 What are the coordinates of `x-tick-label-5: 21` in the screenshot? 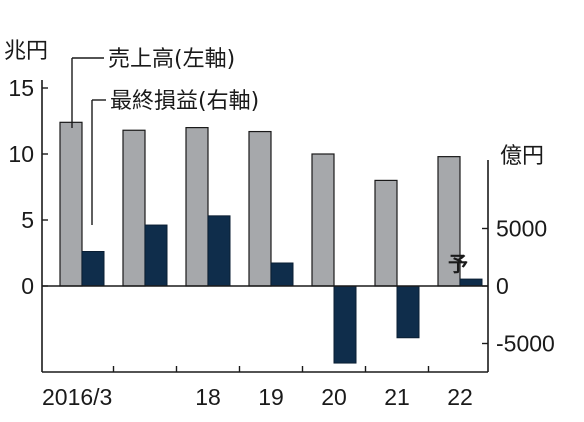 It's located at (397, 397).